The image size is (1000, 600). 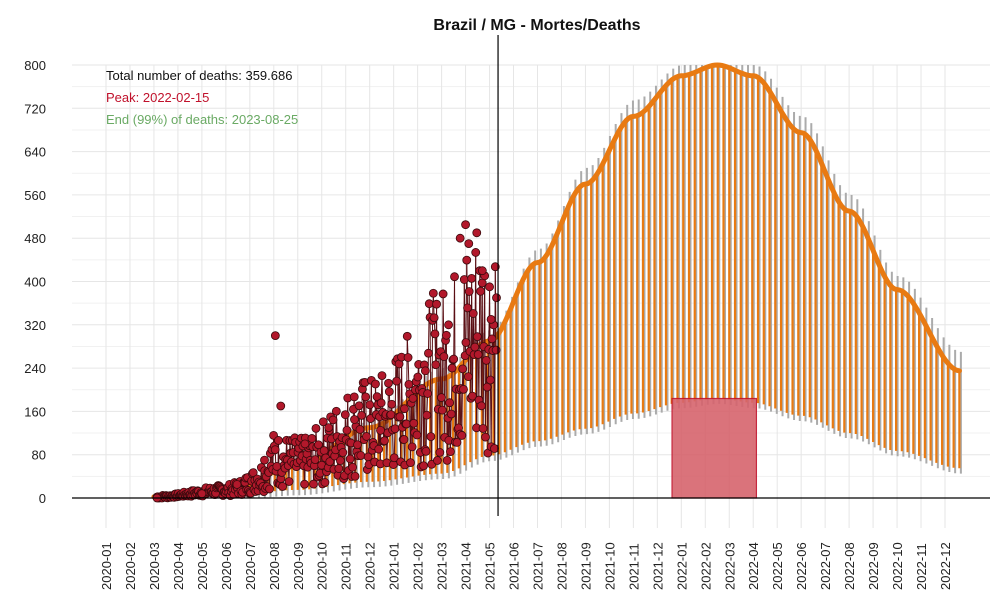 What do you see at coordinates (585, 566) in the screenshot?
I see `x-tick-label: 2021-09` at bounding box center [585, 566].